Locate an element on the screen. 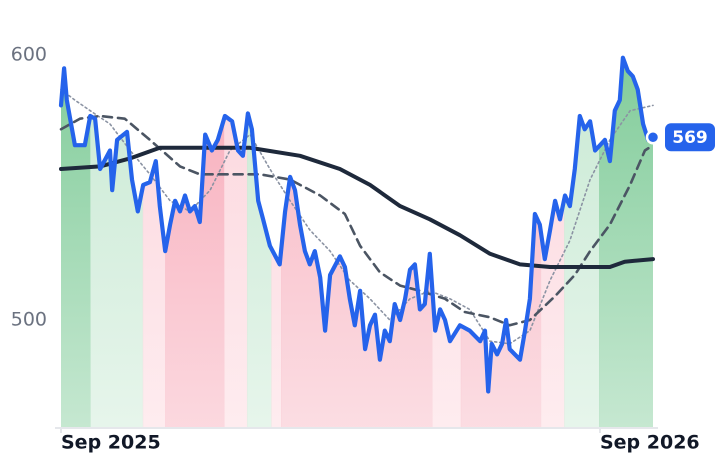  last-value-label: 569 is located at coordinates (690, 138).